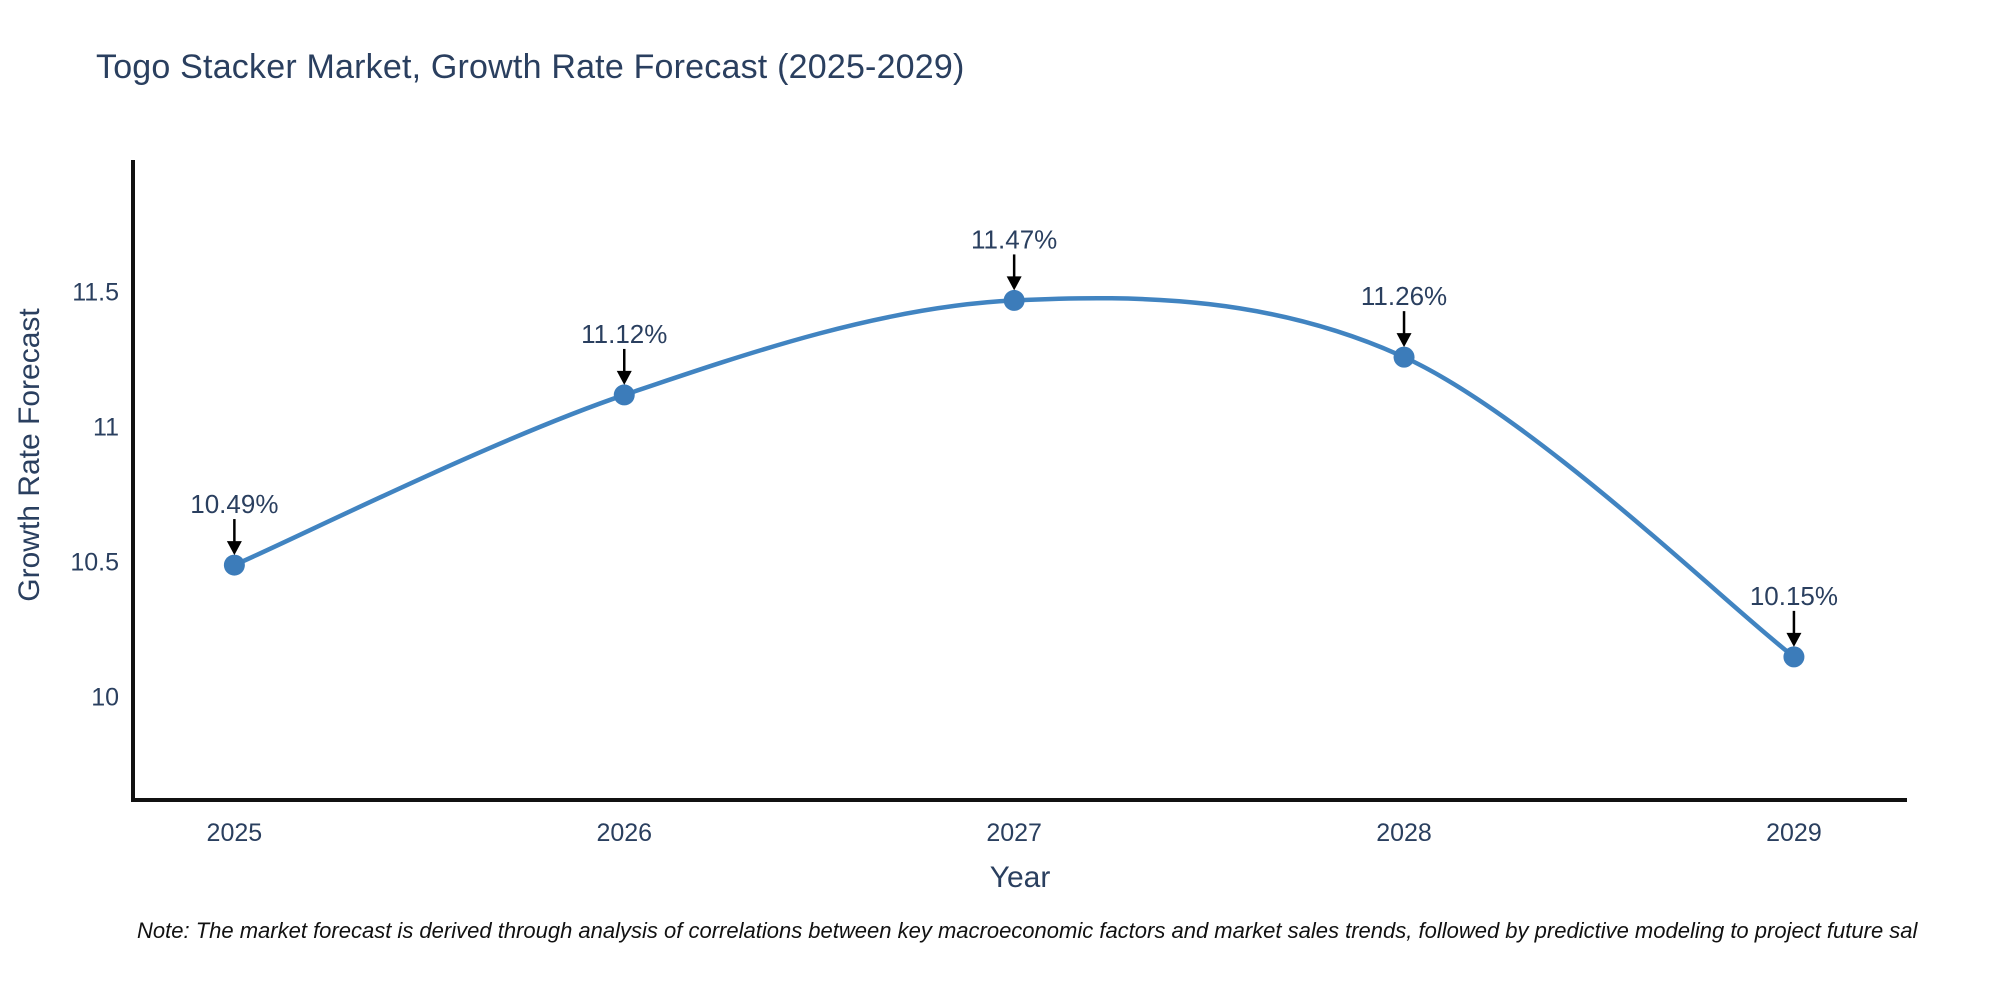 The width and height of the screenshot is (2000, 1000). What do you see at coordinates (1014, 239) in the screenshot?
I see `data-point-label: 11.47%` at bounding box center [1014, 239].